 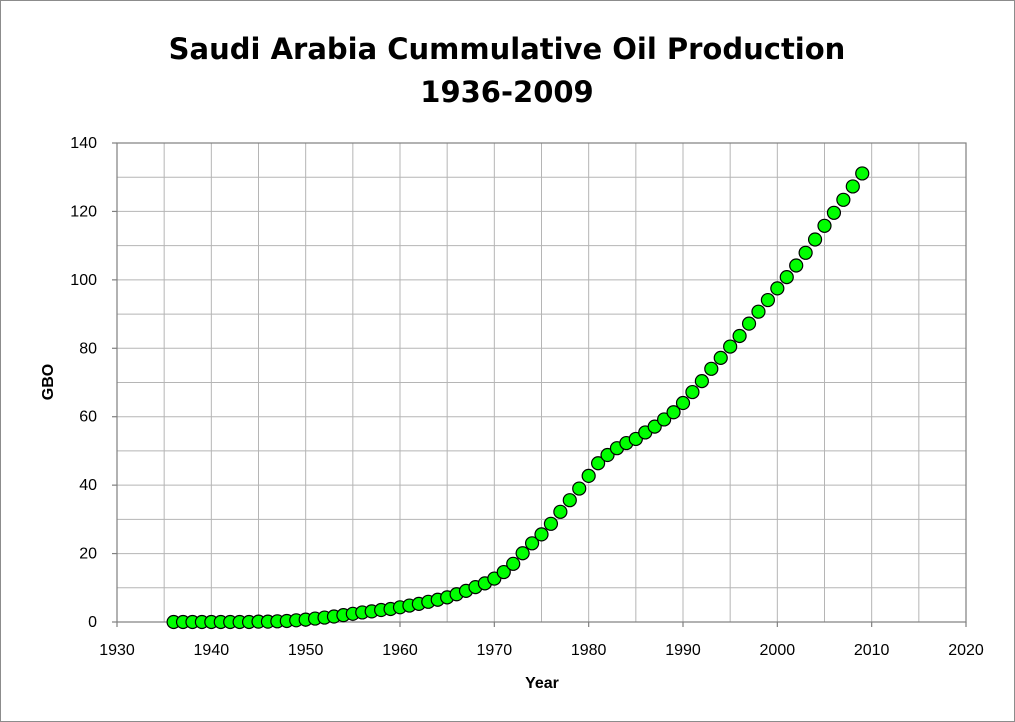 I want to click on y-tick-label: 0, so click(x=92, y=622).